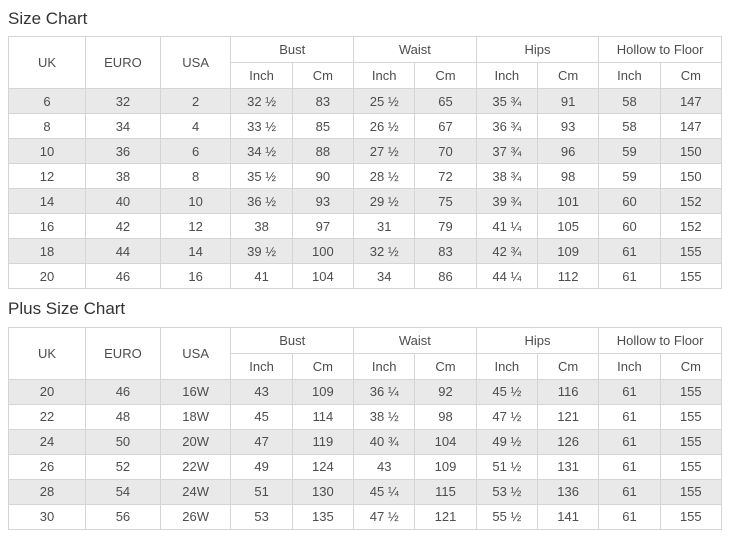 The width and height of the screenshot is (730, 540). I want to click on column-header-euro: EURO, so click(123, 63).